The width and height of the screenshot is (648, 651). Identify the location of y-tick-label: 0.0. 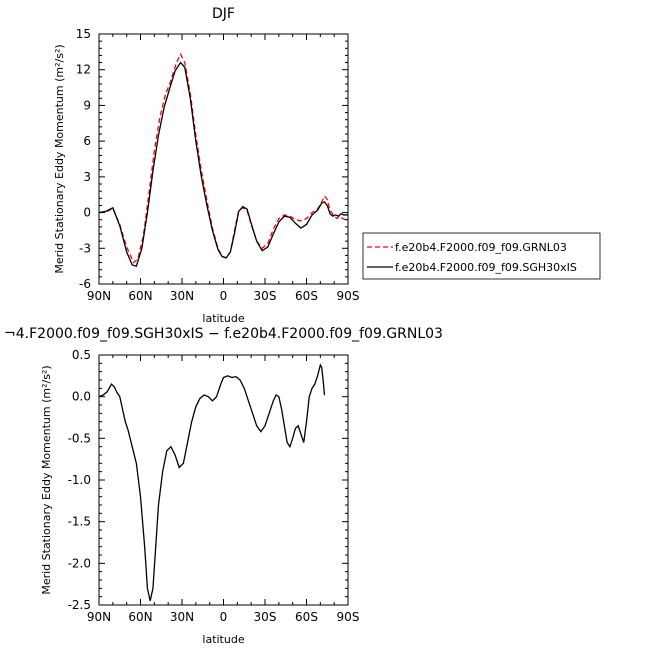
(81, 397).